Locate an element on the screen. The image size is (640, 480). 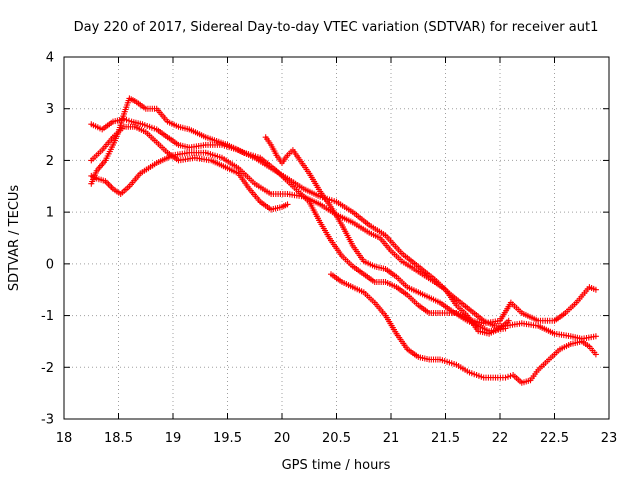
x-tick-label: 23 is located at coordinates (609, 438).